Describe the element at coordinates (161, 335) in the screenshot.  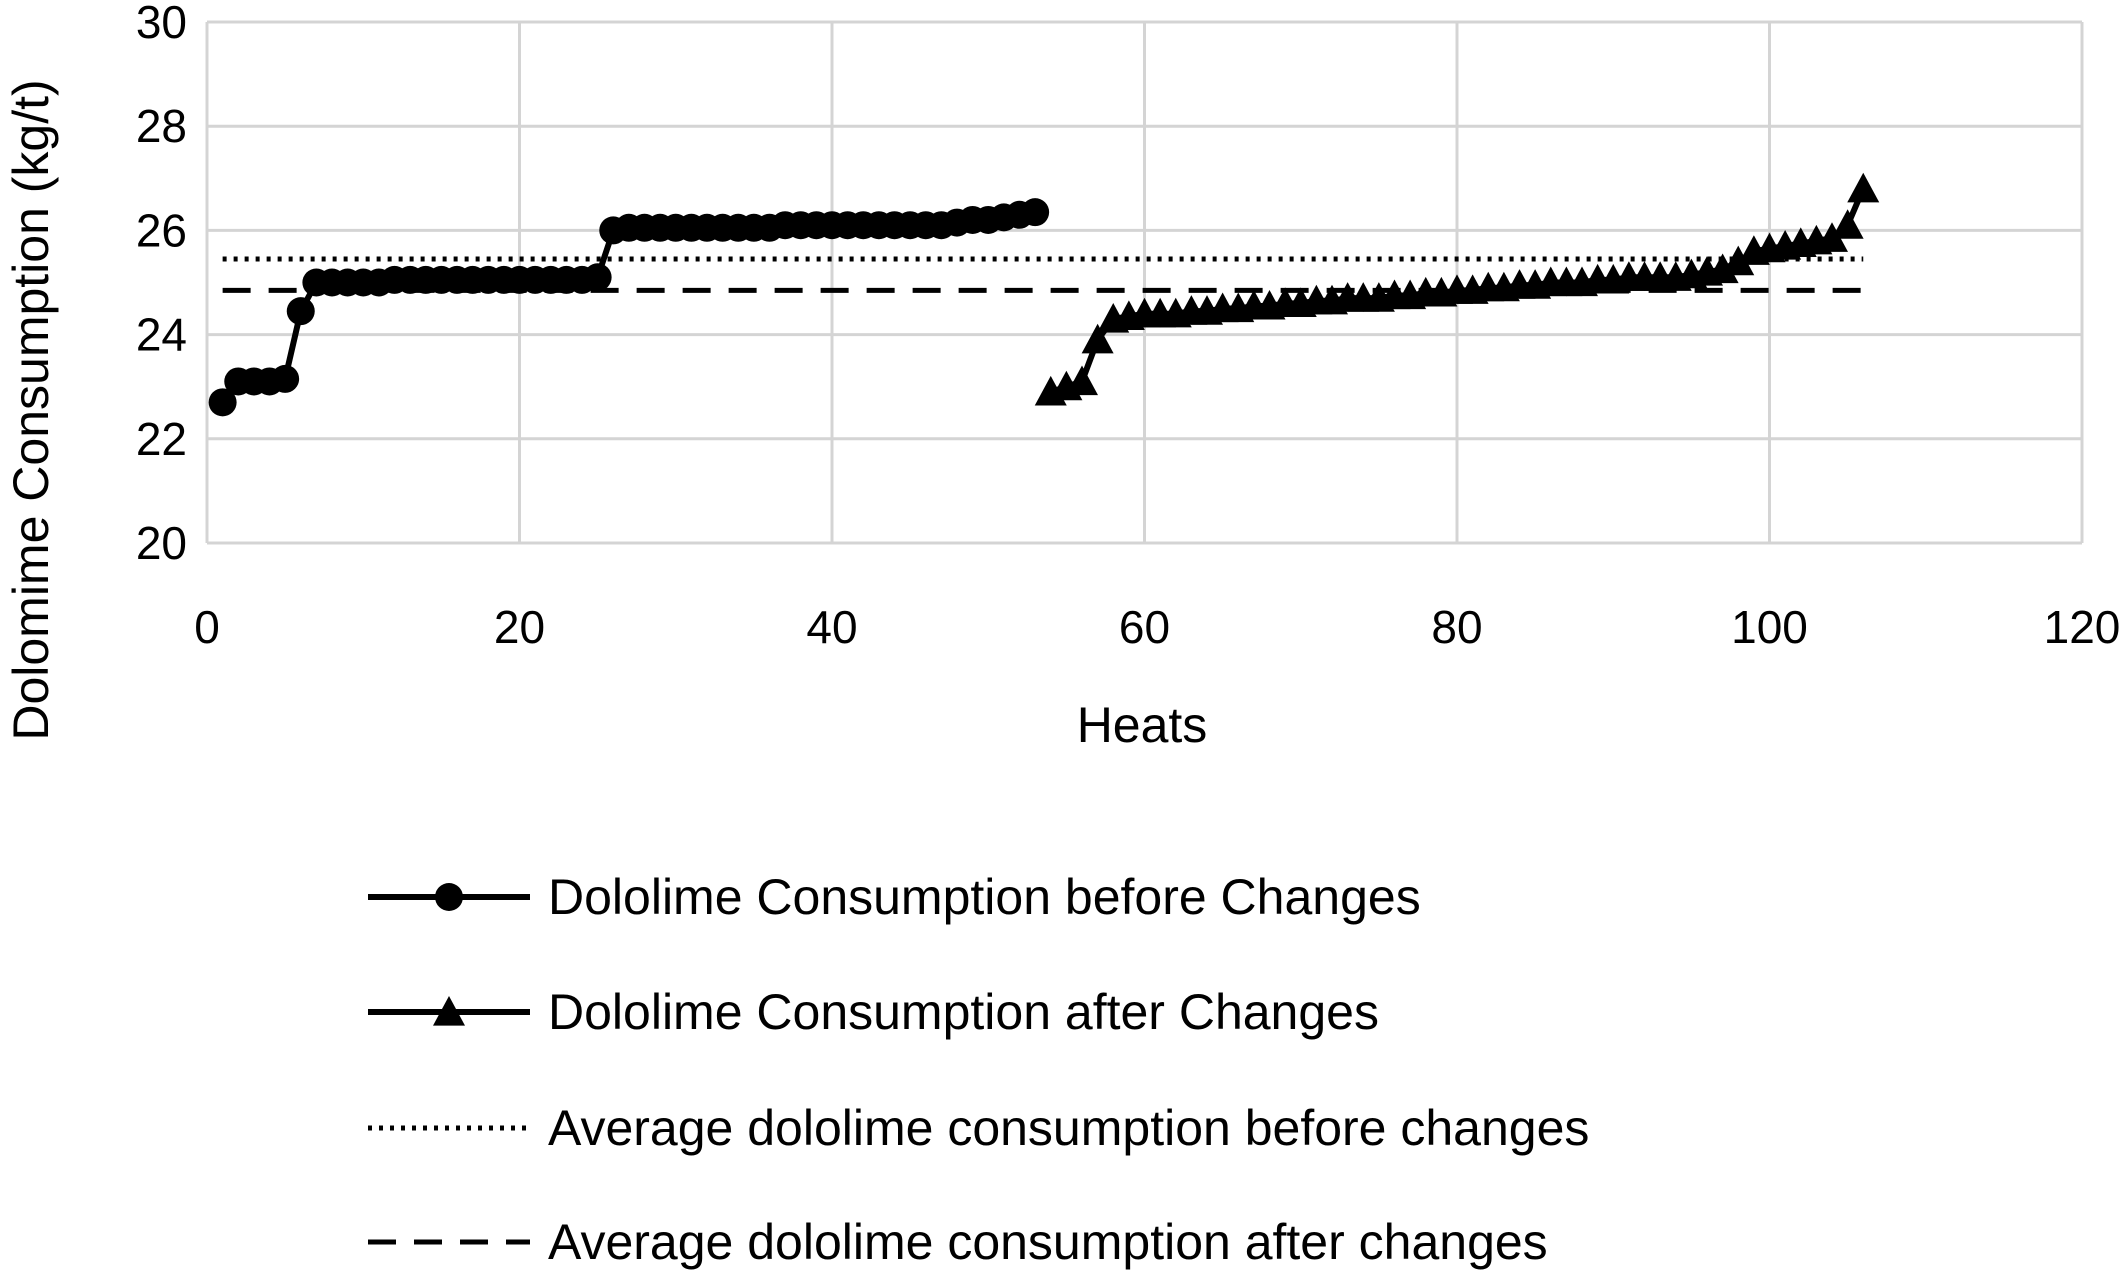
I see `y-tick-label: 24` at that location.